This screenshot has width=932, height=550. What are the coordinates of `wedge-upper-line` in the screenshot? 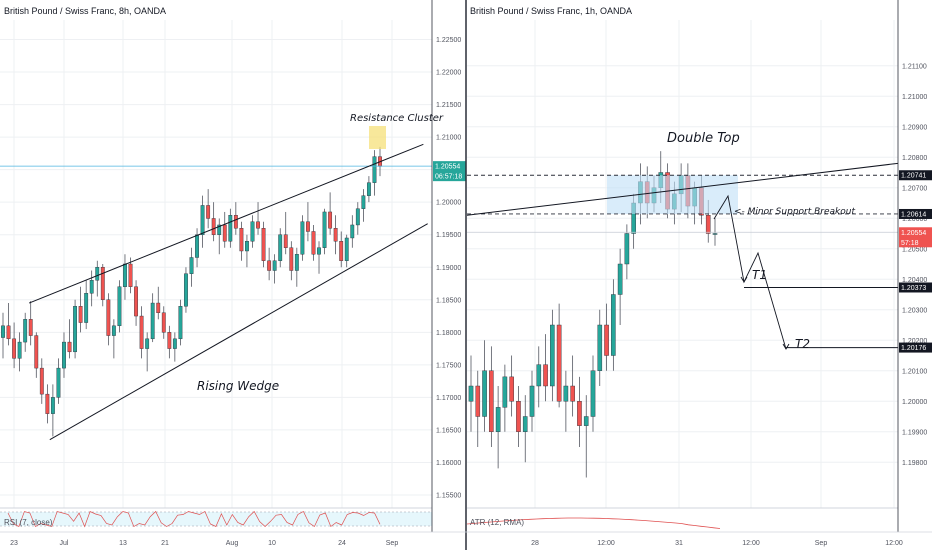 It's located at (226, 223).